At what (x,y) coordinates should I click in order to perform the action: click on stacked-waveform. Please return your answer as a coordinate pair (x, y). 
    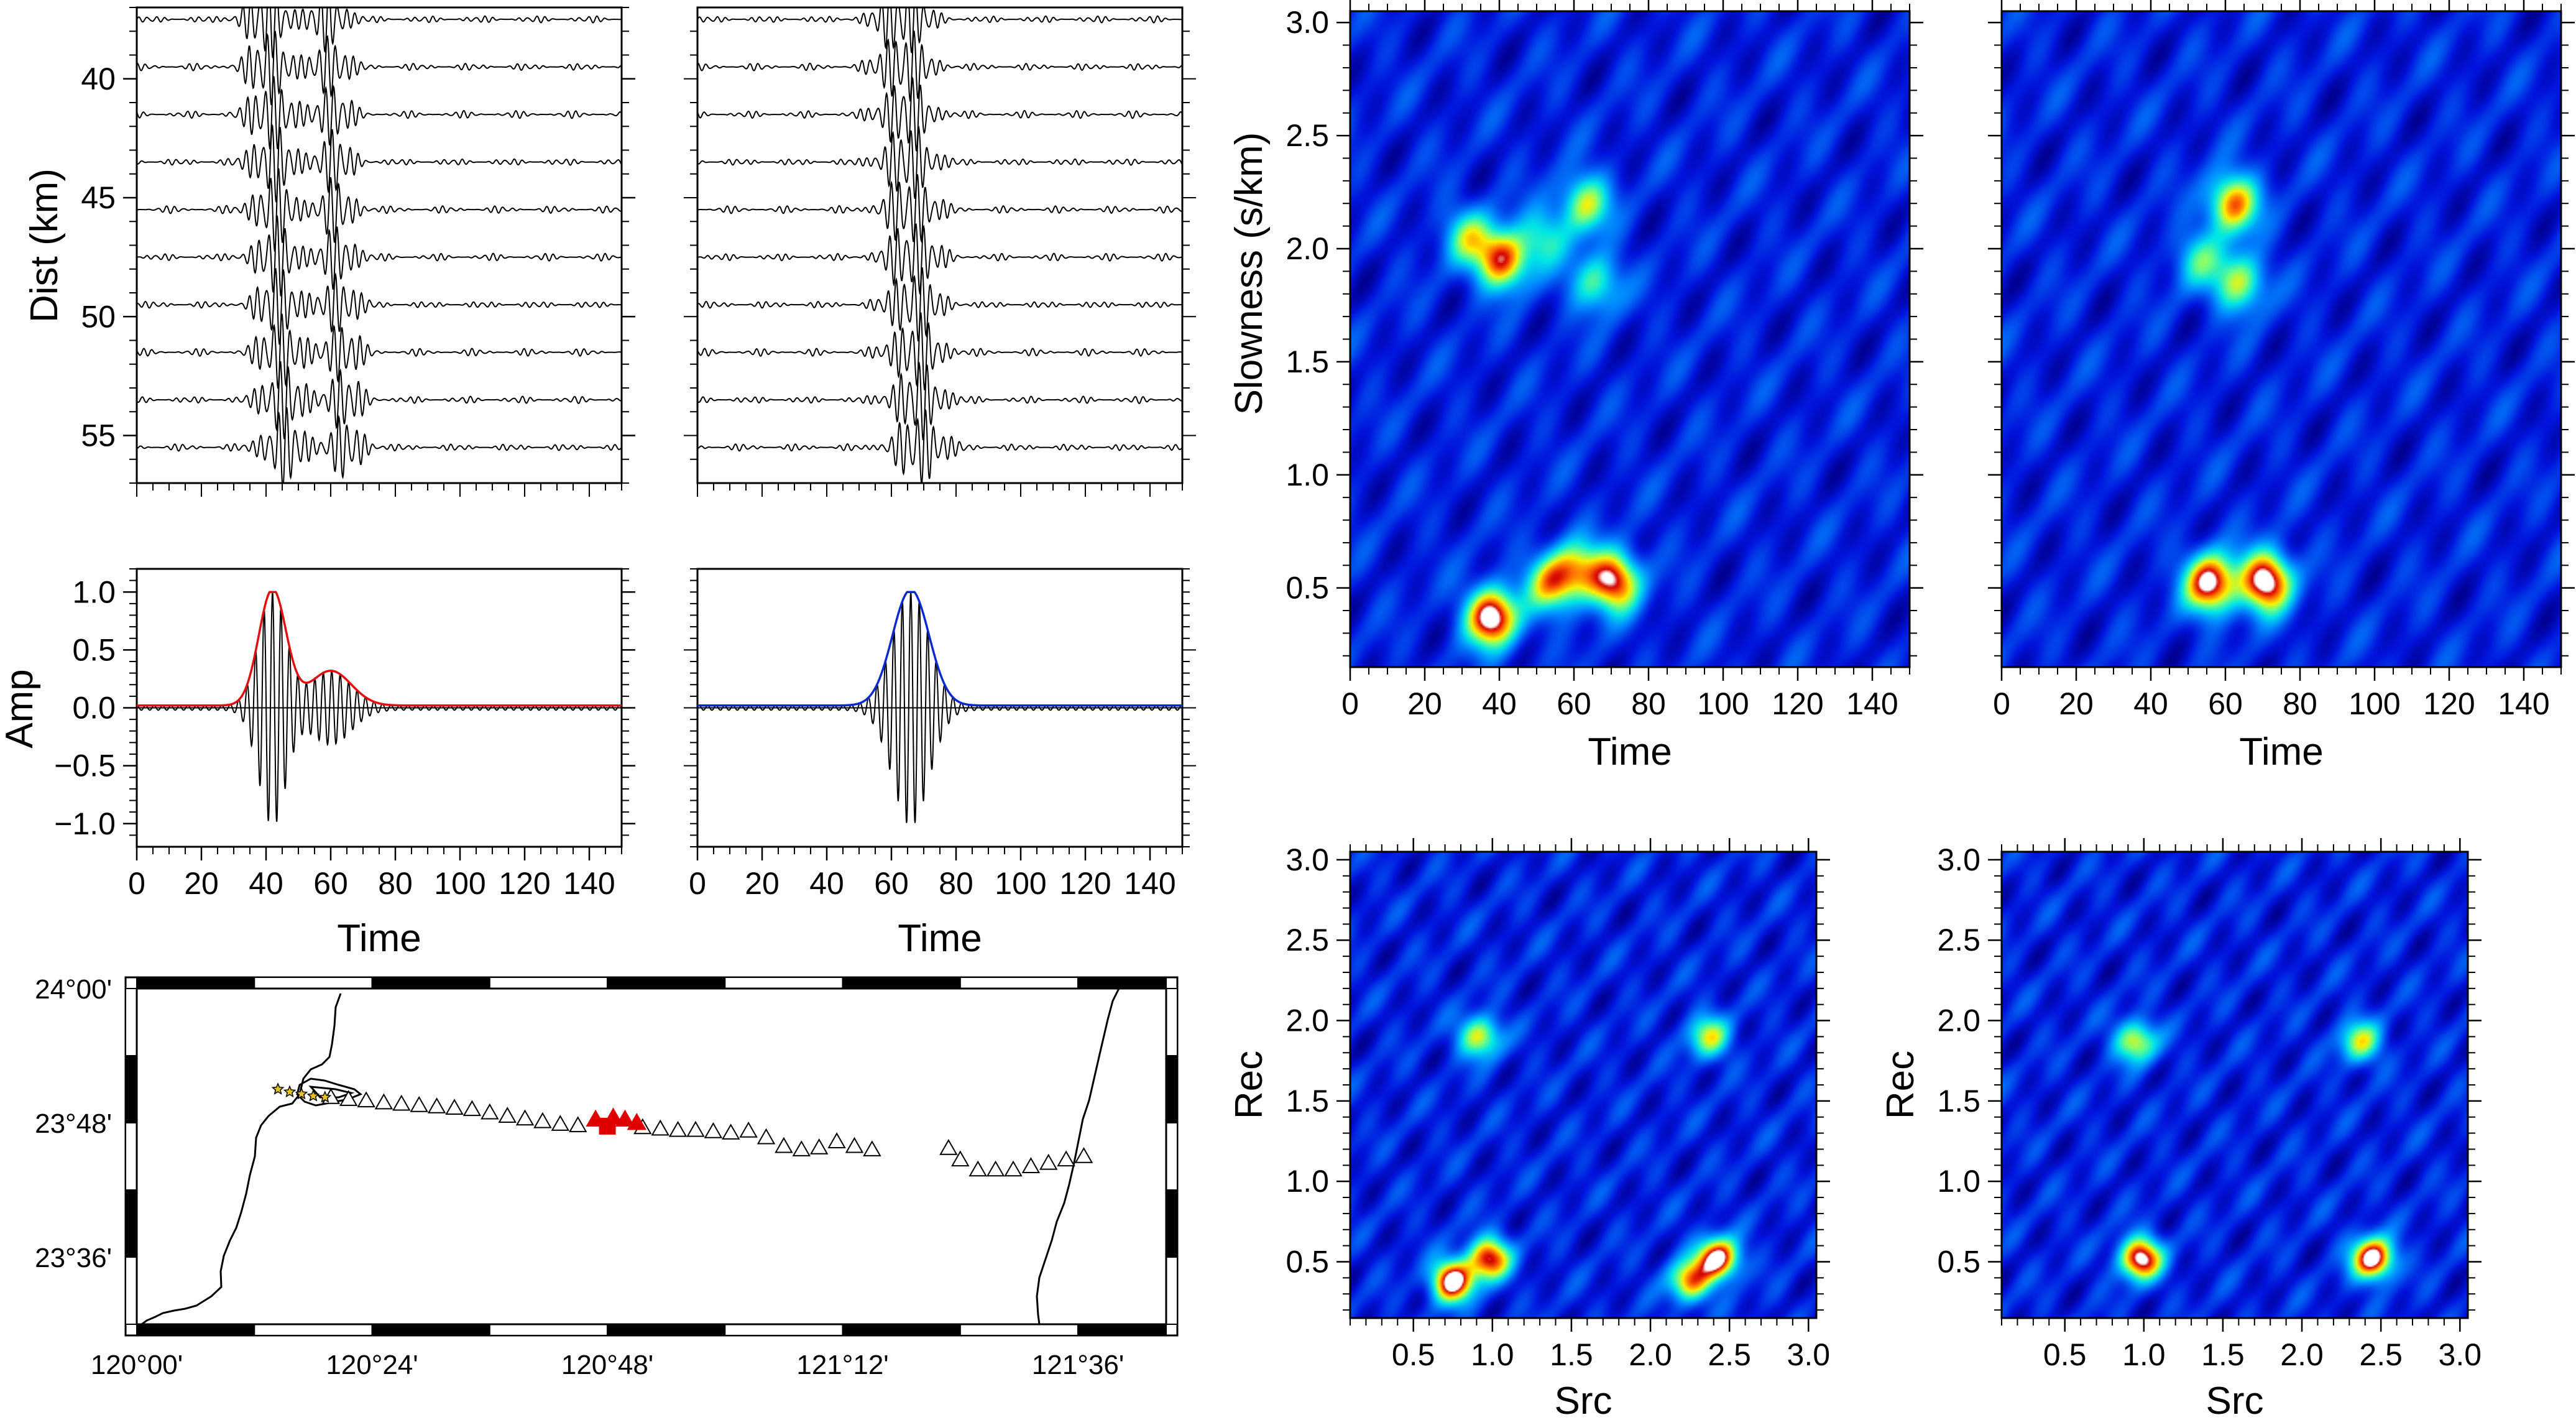
    Looking at the image, I should click on (939, 708).